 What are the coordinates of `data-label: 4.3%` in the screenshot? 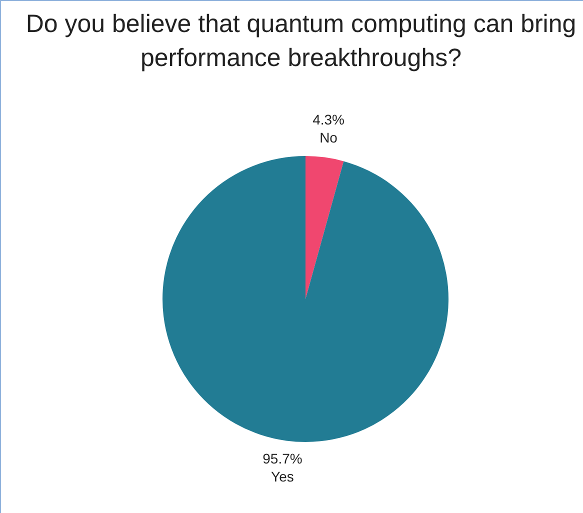 It's located at (328, 119).